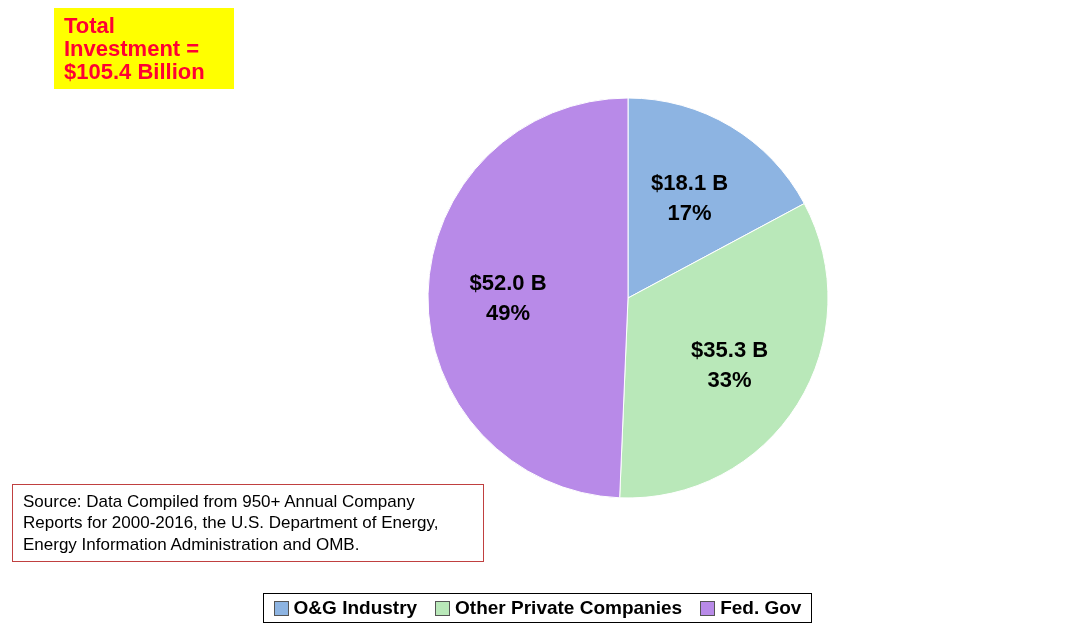  What do you see at coordinates (730, 364) in the screenshot?
I see `data-label: $35.3 B 33%` at bounding box center [730, 364].